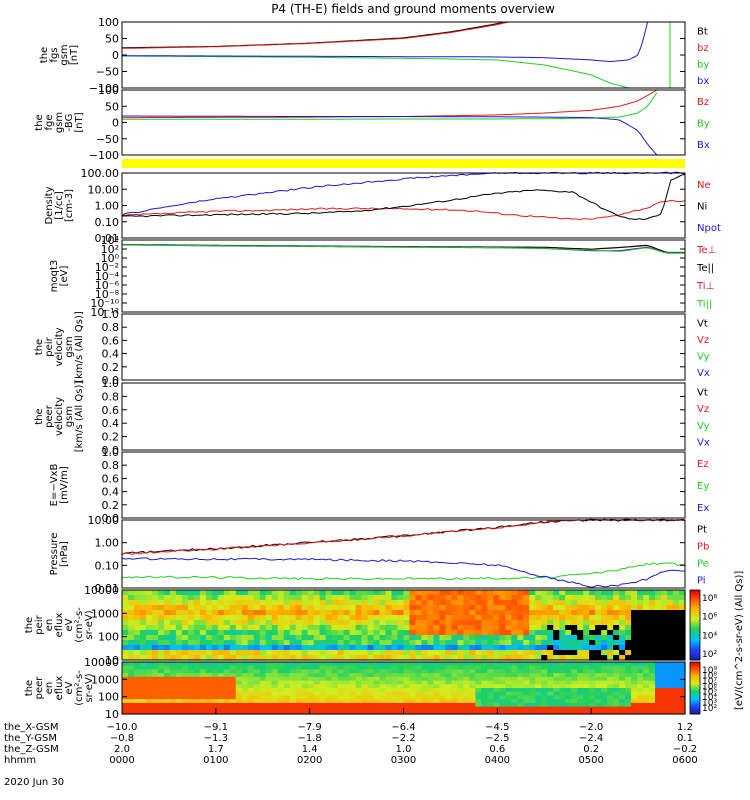 The height and width of the screenshot is (800, 750). What do you see at coordinates (111, 450) in the screenshot?
I see `y-tick-label: 0.0` at bounding box center [111, 450].